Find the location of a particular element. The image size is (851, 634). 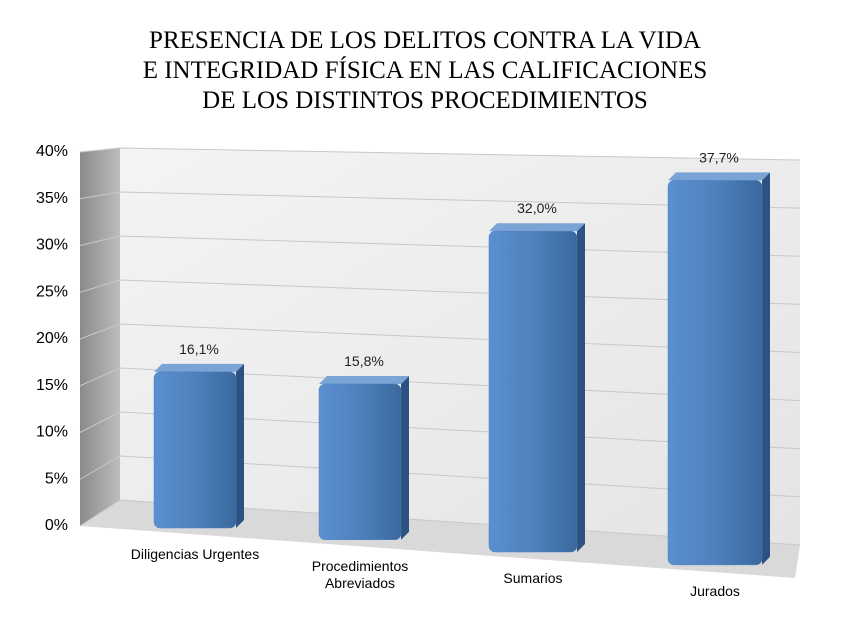

side-wall is located at coordinates (100, 337).